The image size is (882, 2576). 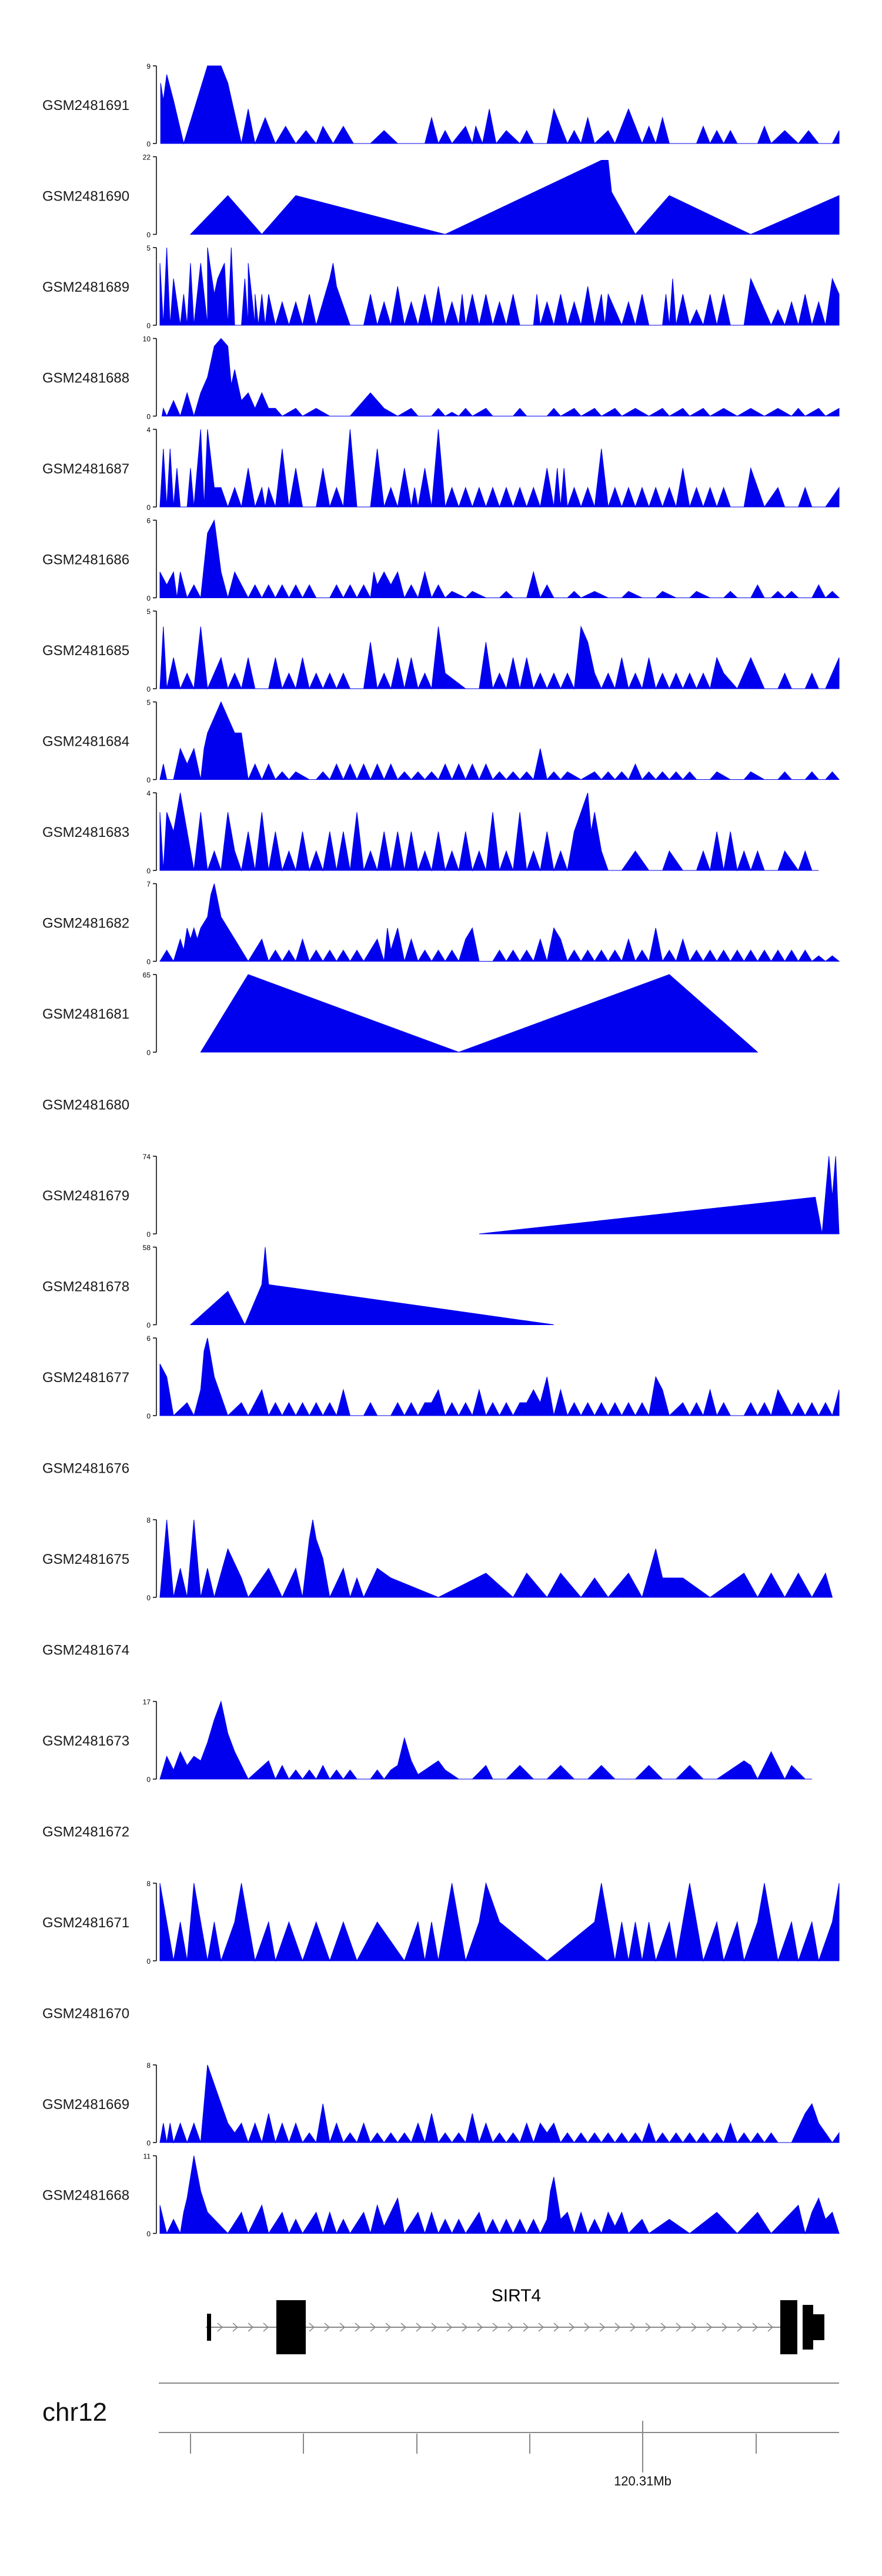 What do you see at coordinates (147, 2157) in the screenshot?
I see `y-tick-label-max: 11` at bounding box center [147, 2157].